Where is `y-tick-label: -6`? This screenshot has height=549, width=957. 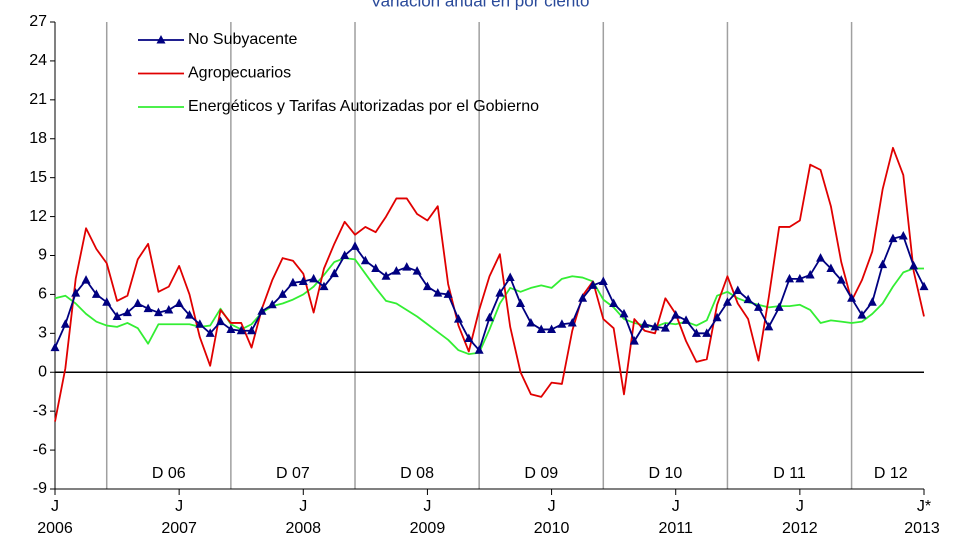 y-tick-label: -6 is located at coordinates (40, 449).